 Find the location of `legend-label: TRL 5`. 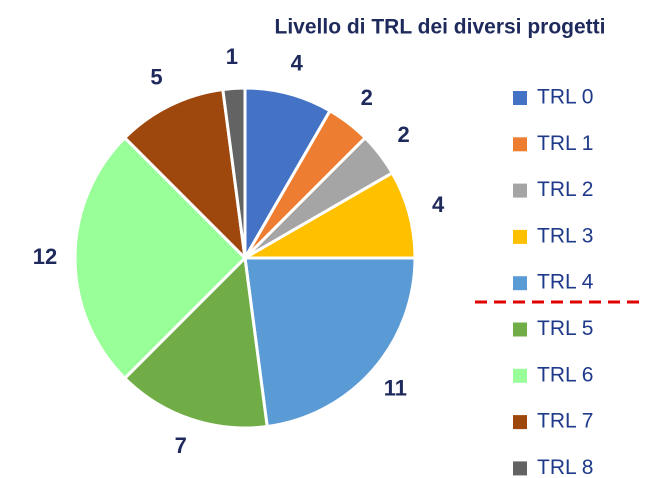

legend-label: TRL 5 is located at coordinates (565, 328).